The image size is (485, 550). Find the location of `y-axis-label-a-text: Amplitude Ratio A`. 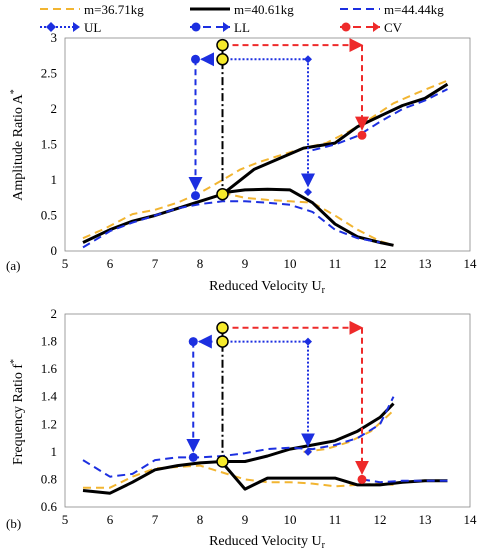

y-axis-label-a-text: Amplitude Ratio A is located at coordinates (18, 146).